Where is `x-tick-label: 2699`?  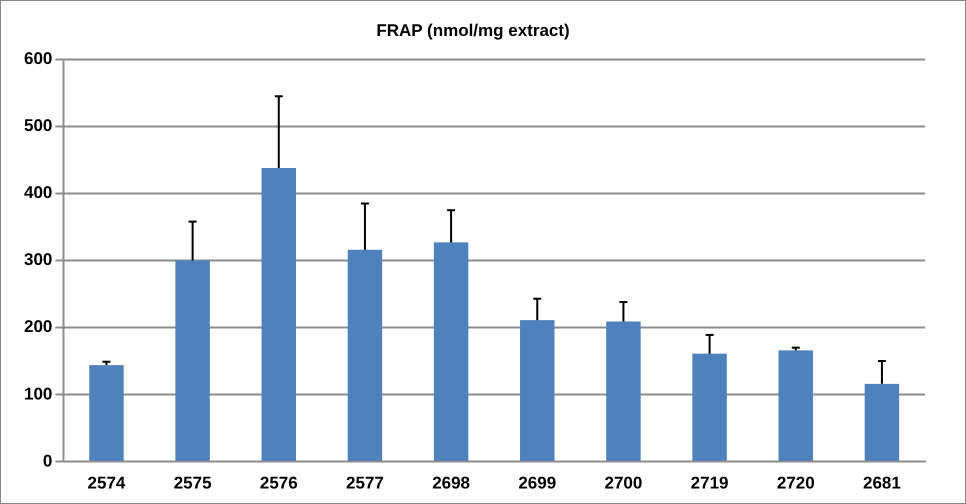
x-tick-label: 2699 is located at coordinates (537, 482).